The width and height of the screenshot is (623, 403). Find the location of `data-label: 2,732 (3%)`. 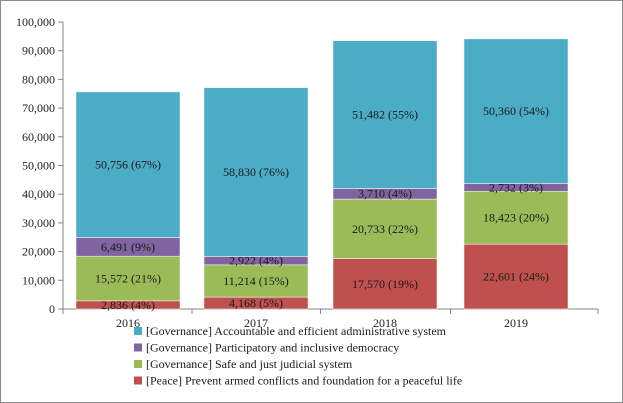

data-label: 2,732 (3%) is located at coordinates (516, 187).